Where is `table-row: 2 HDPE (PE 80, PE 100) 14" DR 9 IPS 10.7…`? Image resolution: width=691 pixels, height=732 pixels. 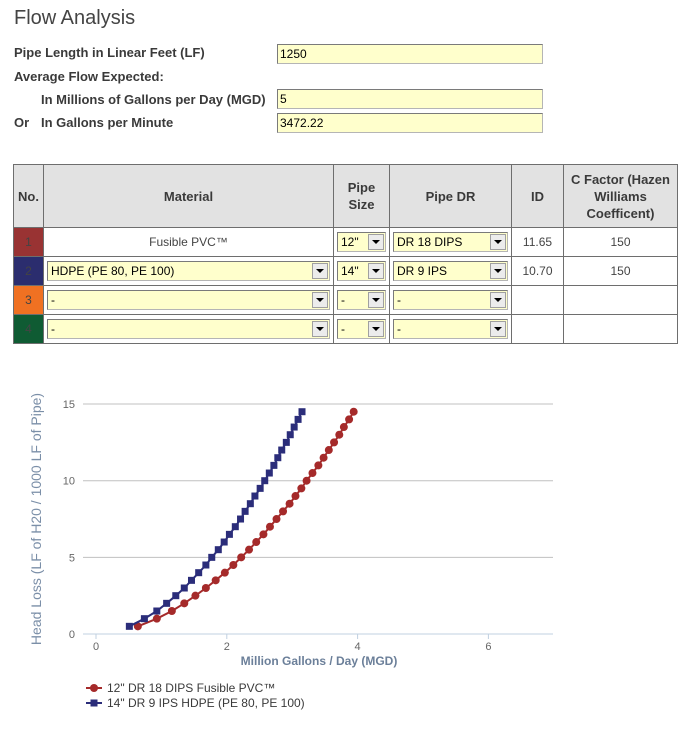
table-row: 2 HDPE (PE 80, PE 100) 14" DR 9 IPS 10.7… is located at coordinates (345, 271).